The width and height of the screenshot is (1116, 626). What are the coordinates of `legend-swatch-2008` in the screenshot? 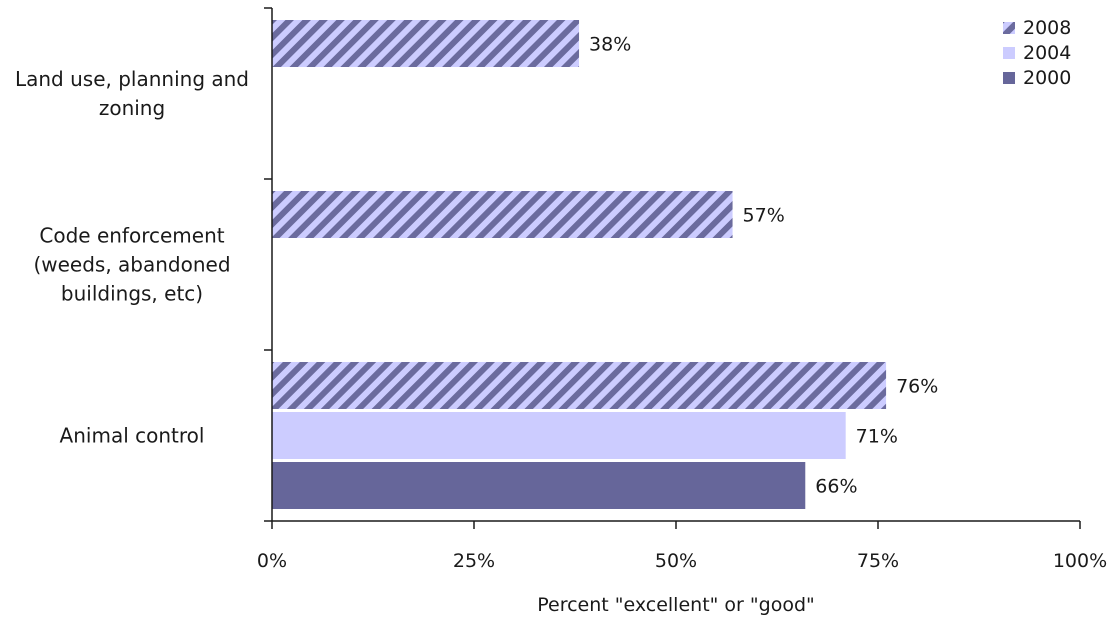 It's located at (1009, 28).